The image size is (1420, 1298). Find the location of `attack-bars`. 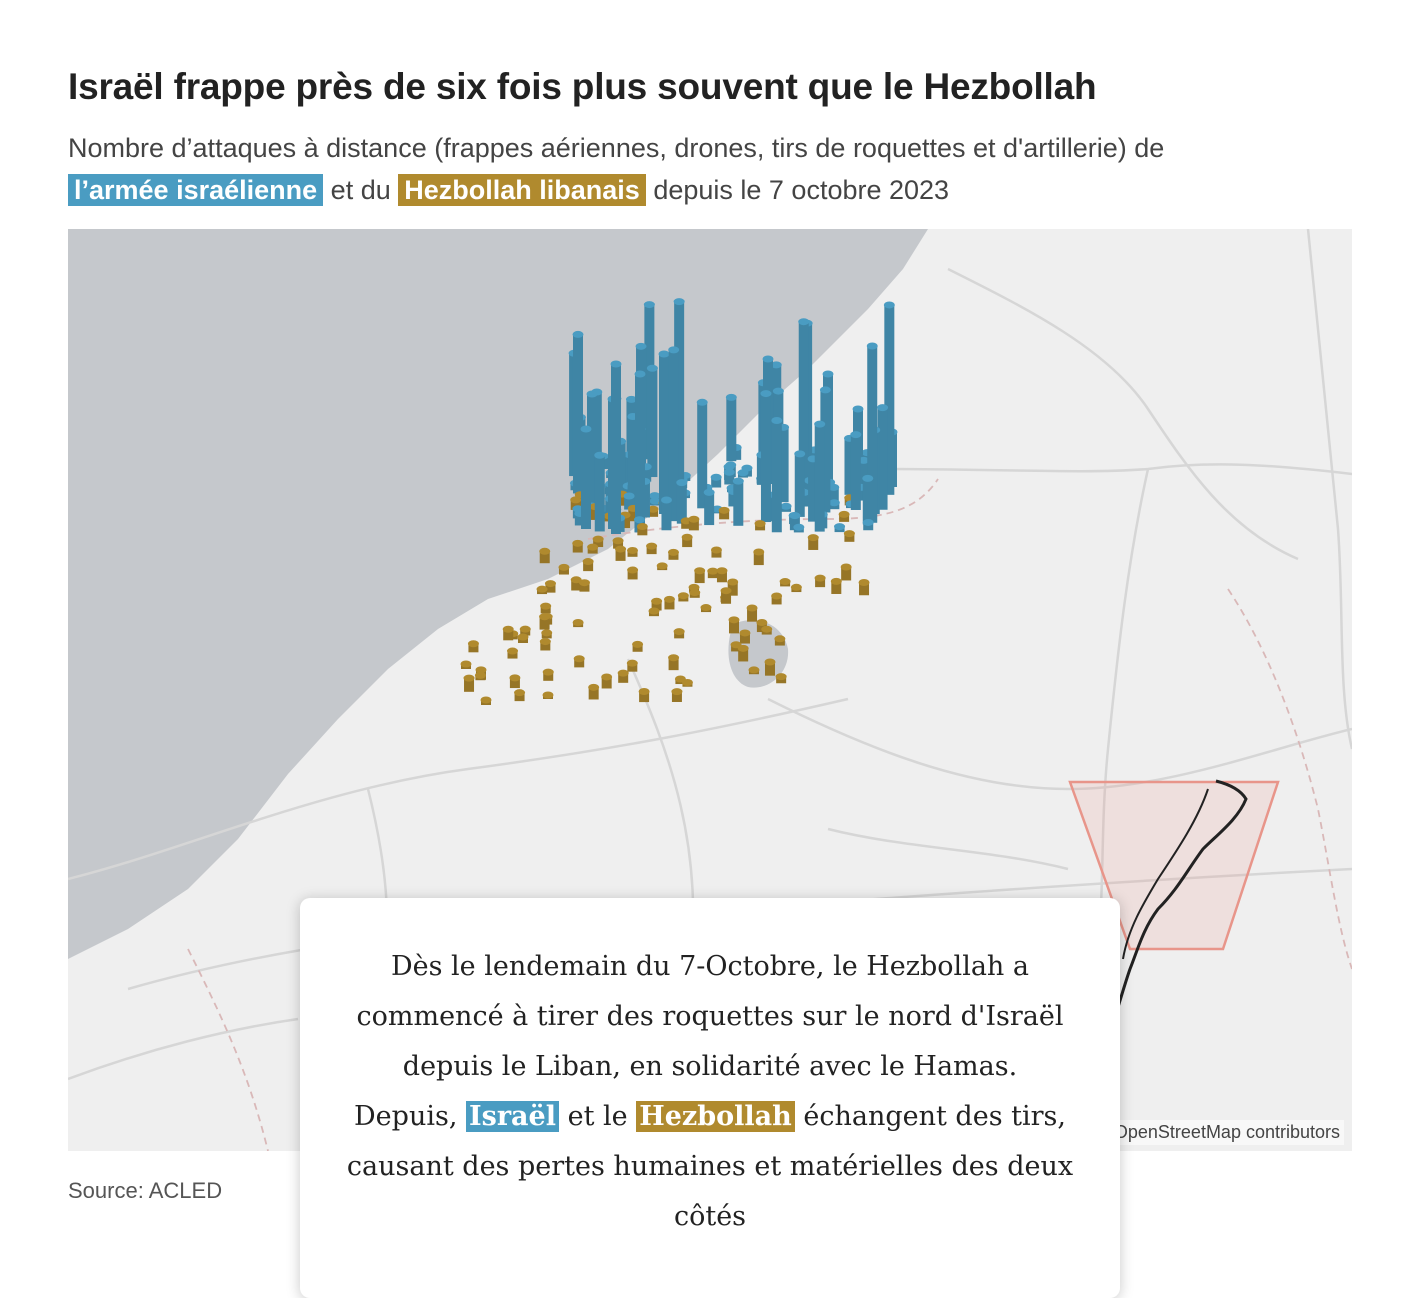

attack-bars is located at coordinates (679, 501).